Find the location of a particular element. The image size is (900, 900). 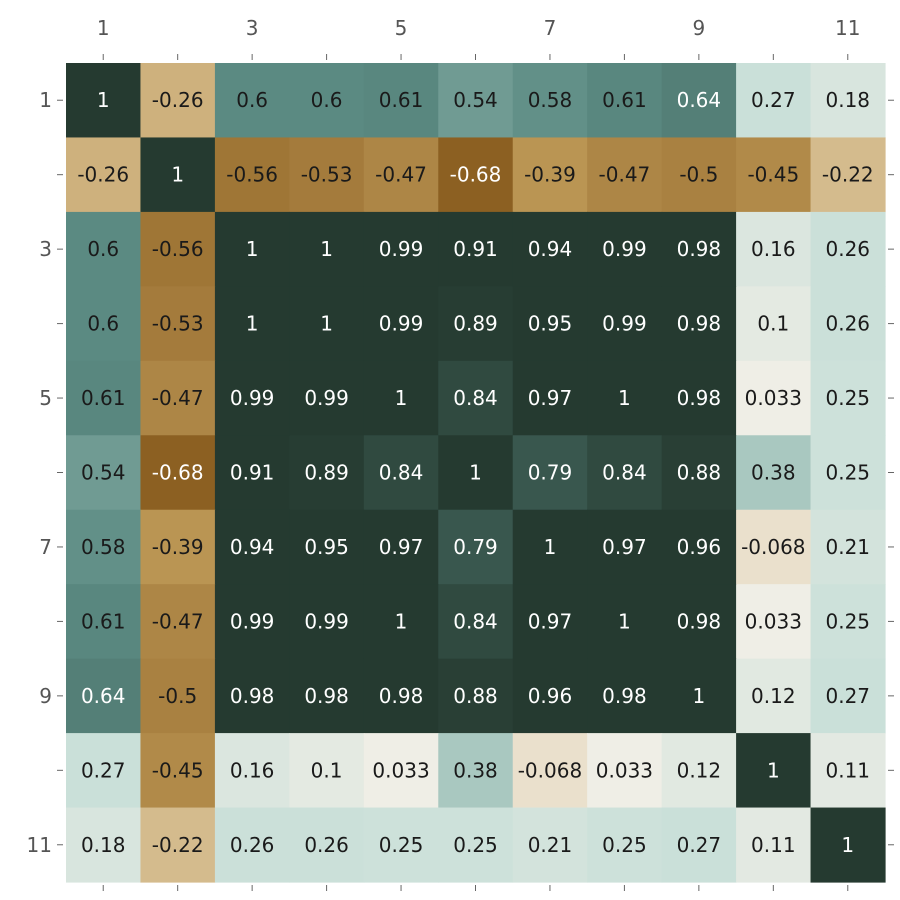

x-tick-label: 3 is located at coordinates (252, 28).